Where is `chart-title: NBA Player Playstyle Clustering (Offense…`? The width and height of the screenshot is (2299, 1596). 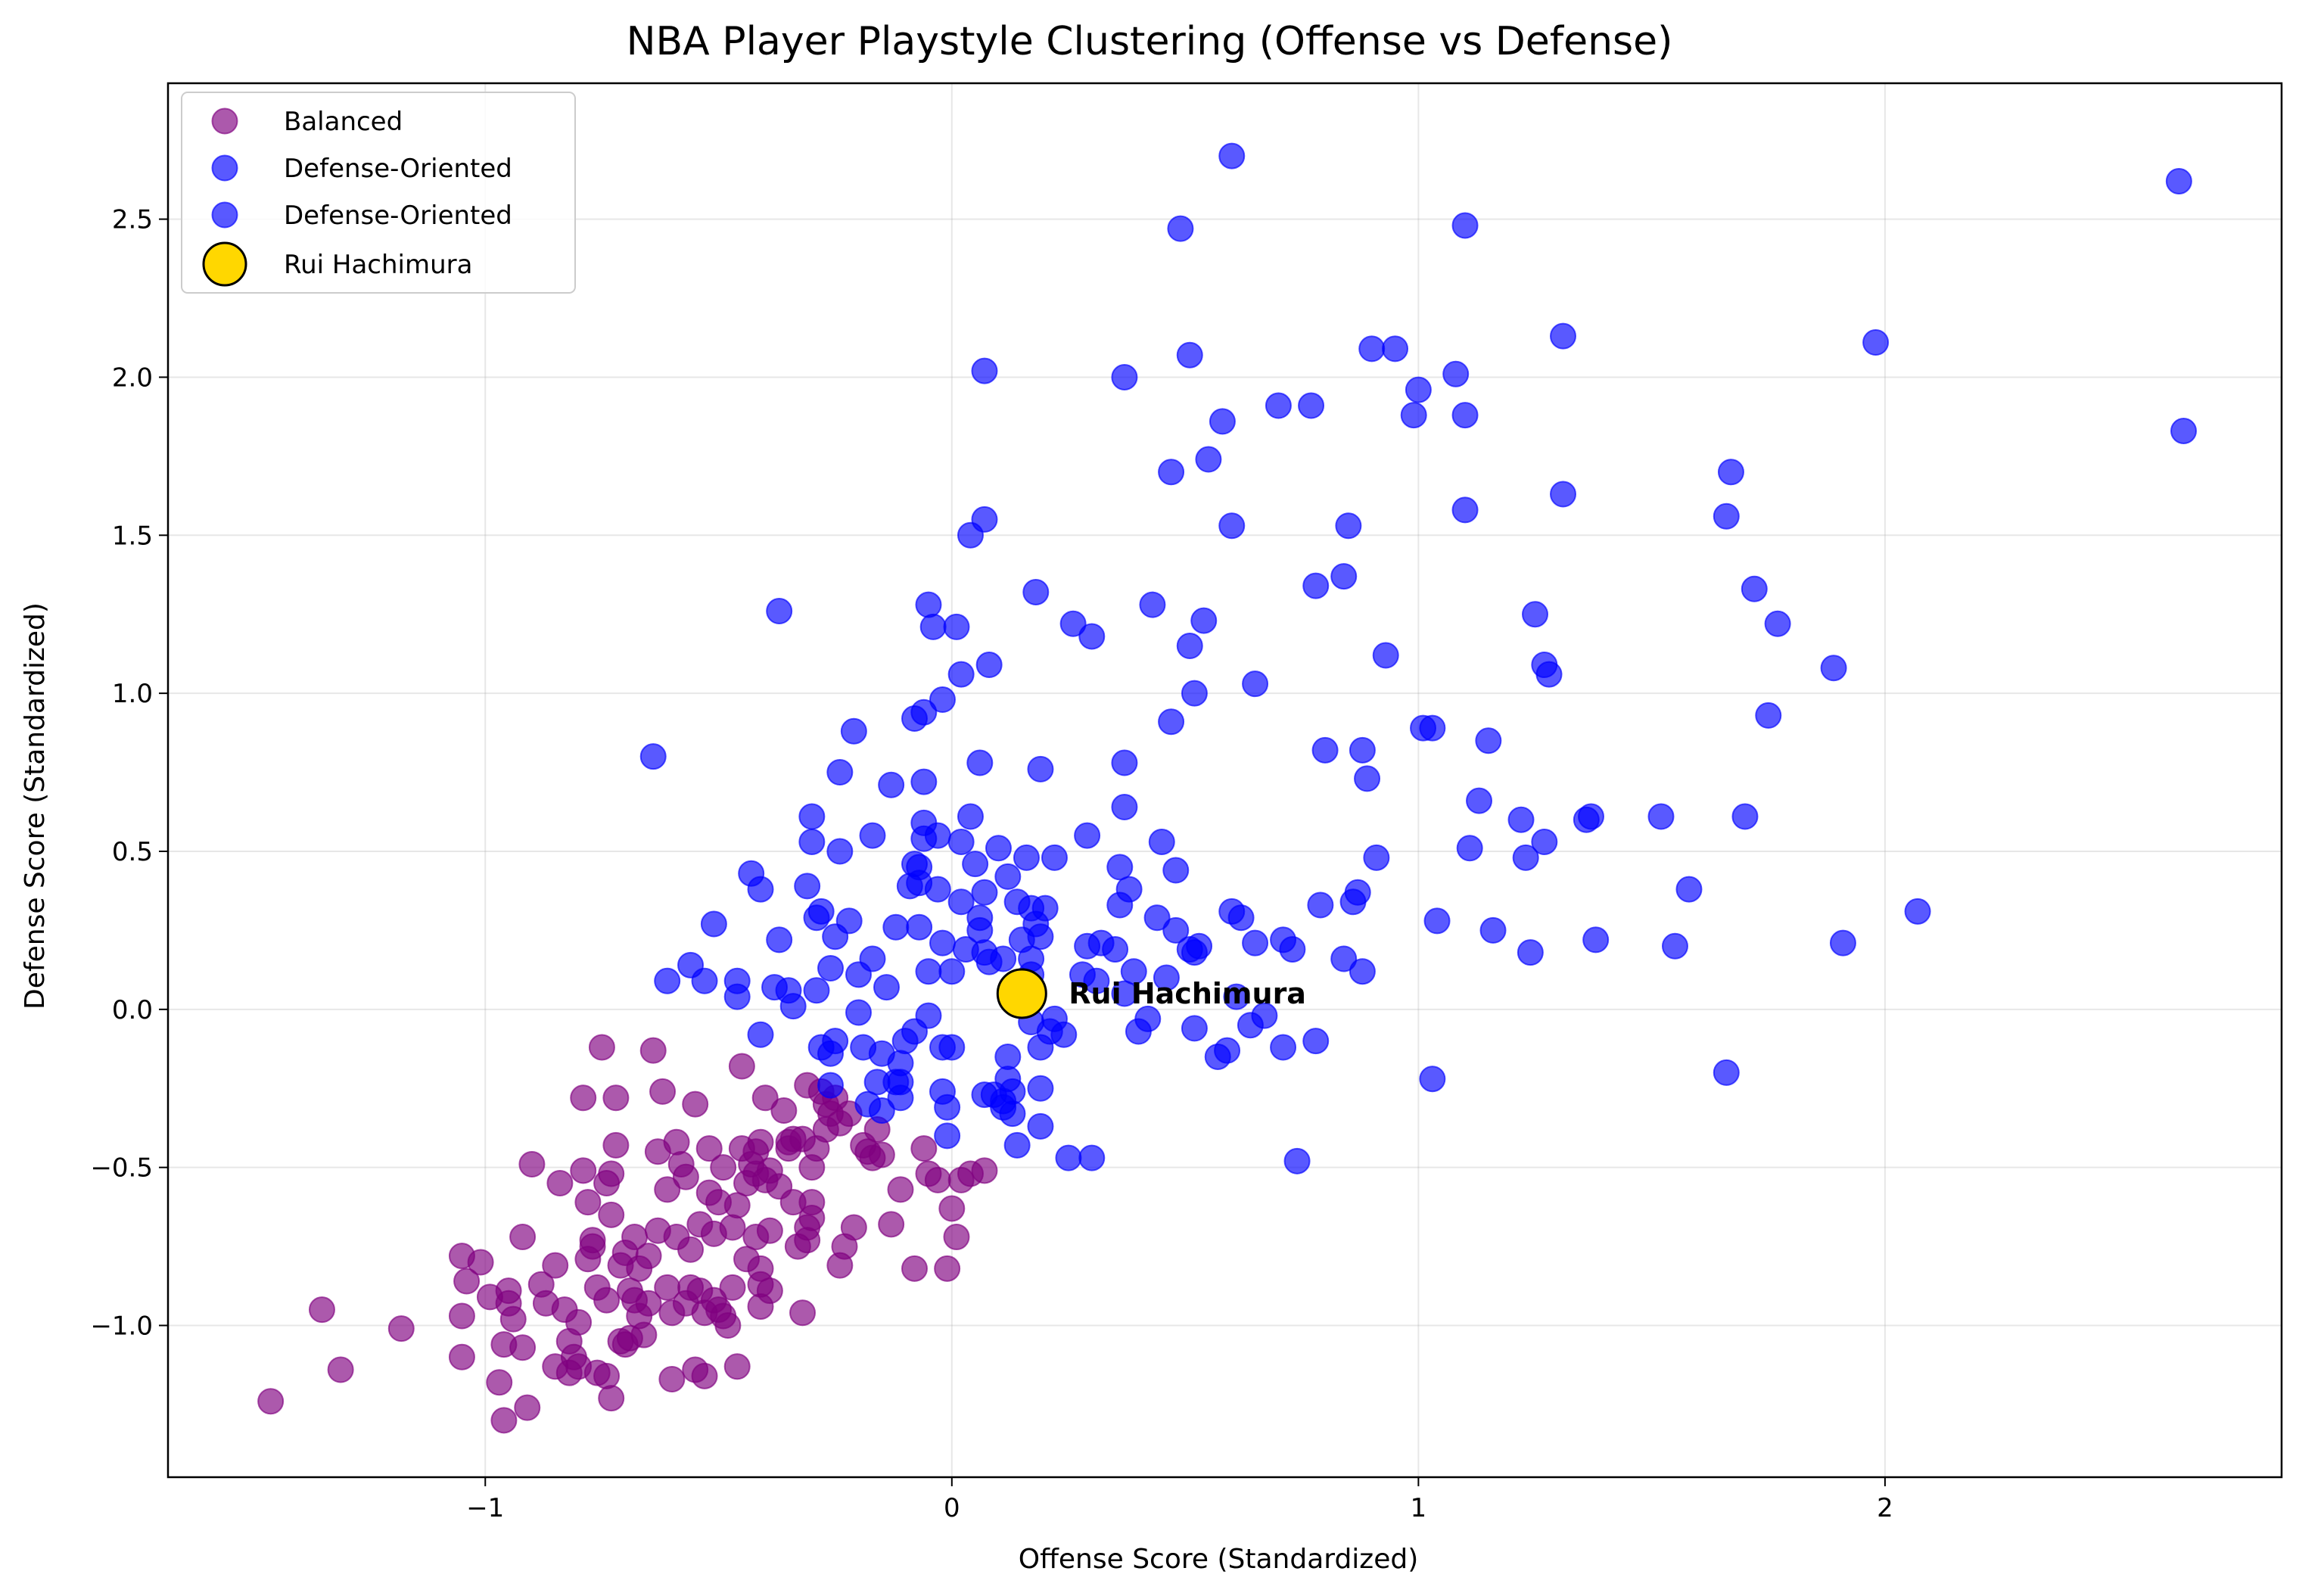 chart-title: NBA Player Playstyle Clustering (Offense… is located at coordinates (1150, 41).